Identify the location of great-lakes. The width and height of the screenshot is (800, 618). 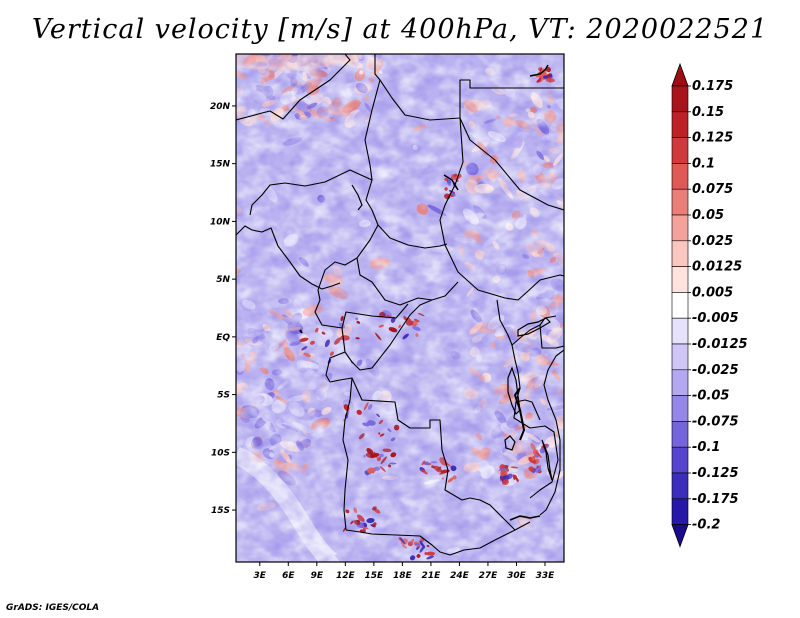
(528, 399).